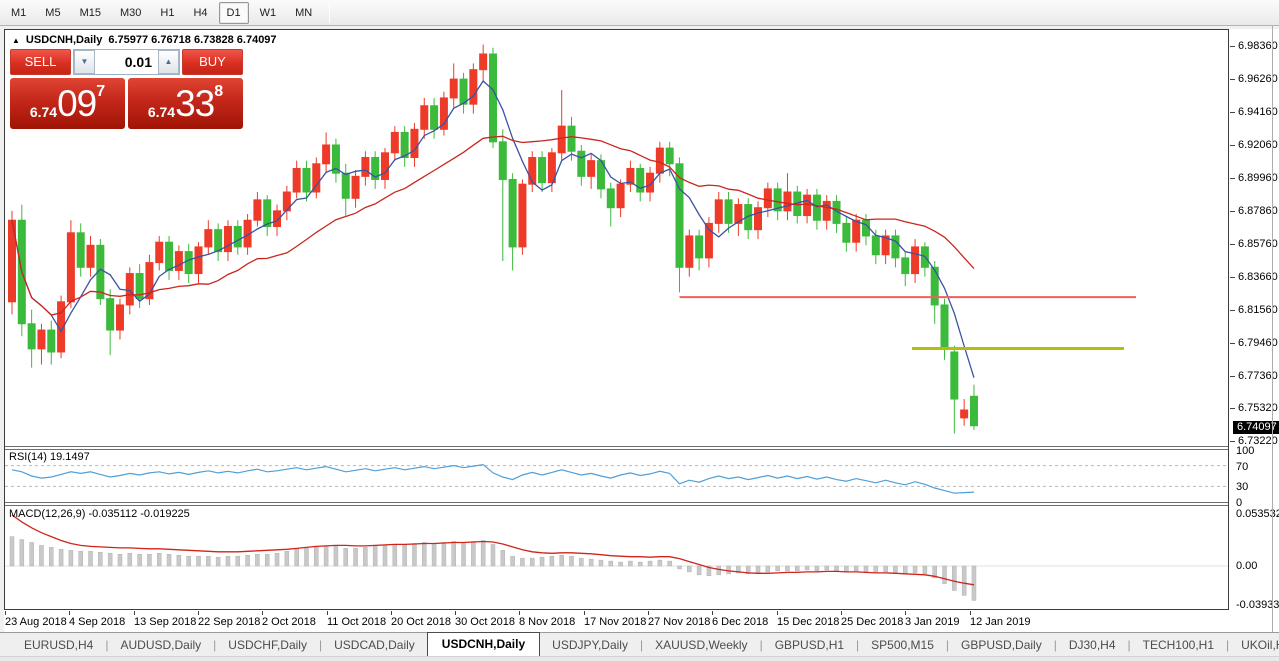 The image size is (1279, 661). I want to click on tab-ukoil-h1: UKOil,H1, so click(1260, 645).